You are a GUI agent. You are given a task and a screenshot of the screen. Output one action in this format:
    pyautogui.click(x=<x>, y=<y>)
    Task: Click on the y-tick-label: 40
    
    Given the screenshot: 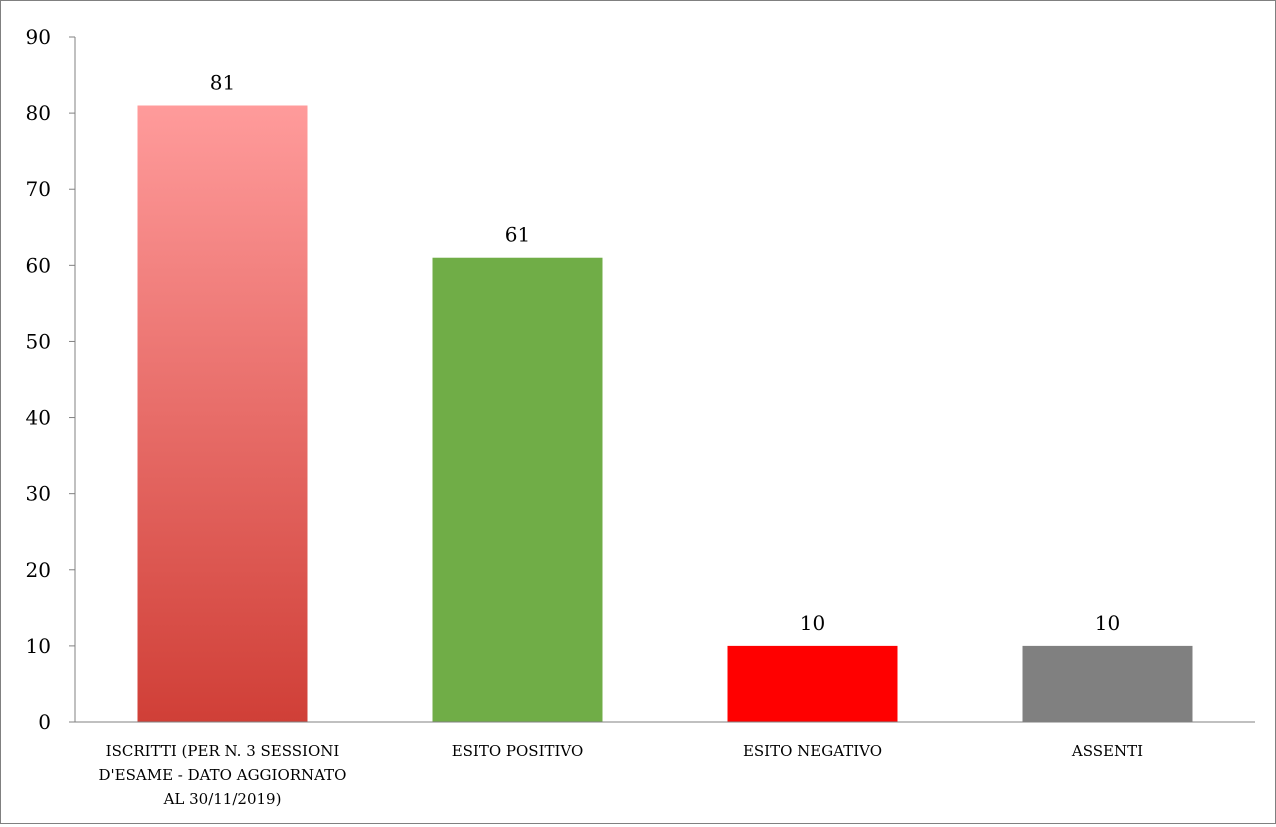 What is the action you would take?
    pyautogui.click(x=38, y=418)
    